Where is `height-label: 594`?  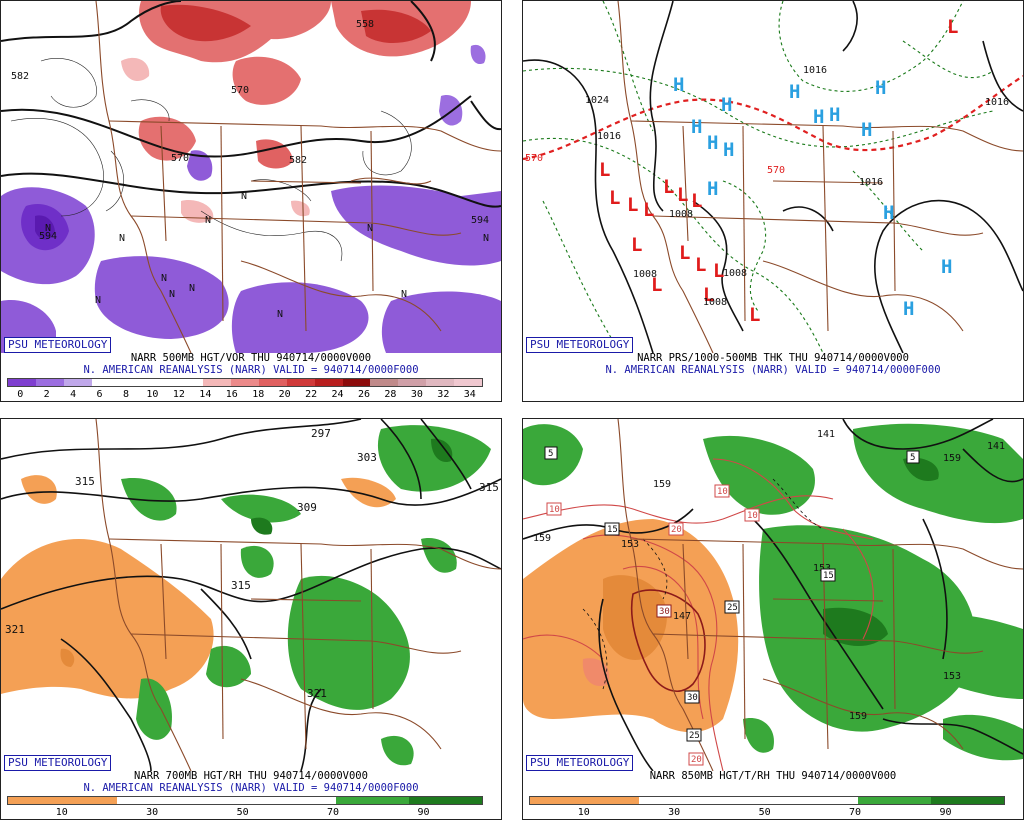 height-label: 594 is located at coordinates (48, 236).